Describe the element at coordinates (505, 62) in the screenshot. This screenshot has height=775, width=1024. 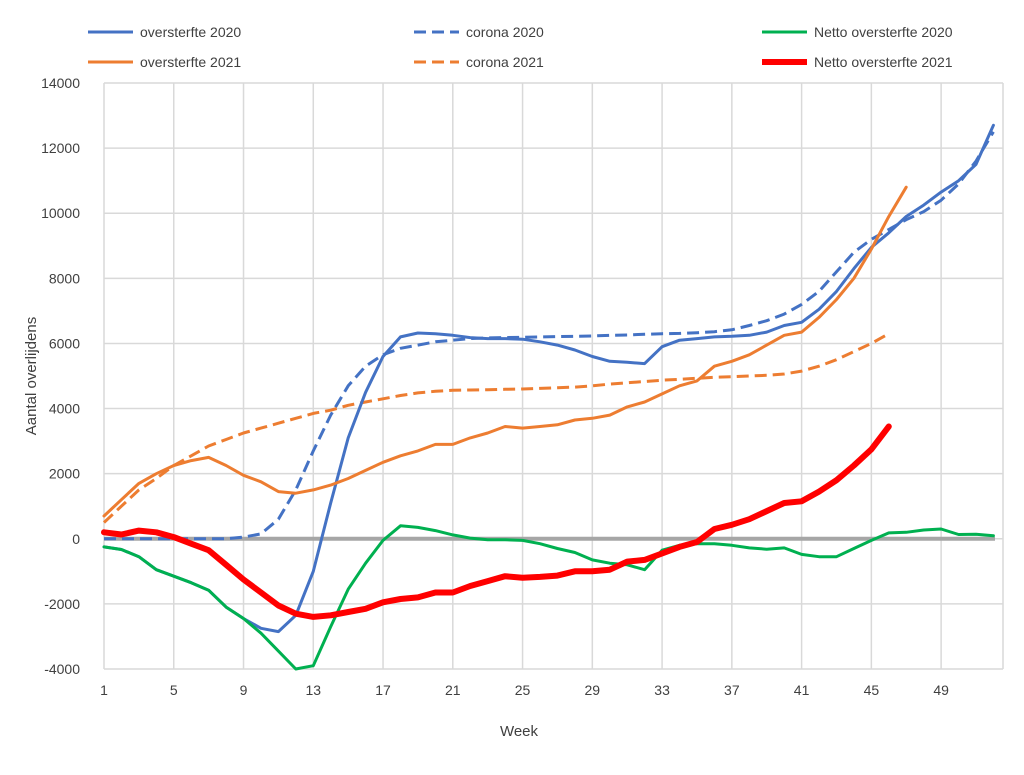
I see `legend-label: corona 2021` at that location.